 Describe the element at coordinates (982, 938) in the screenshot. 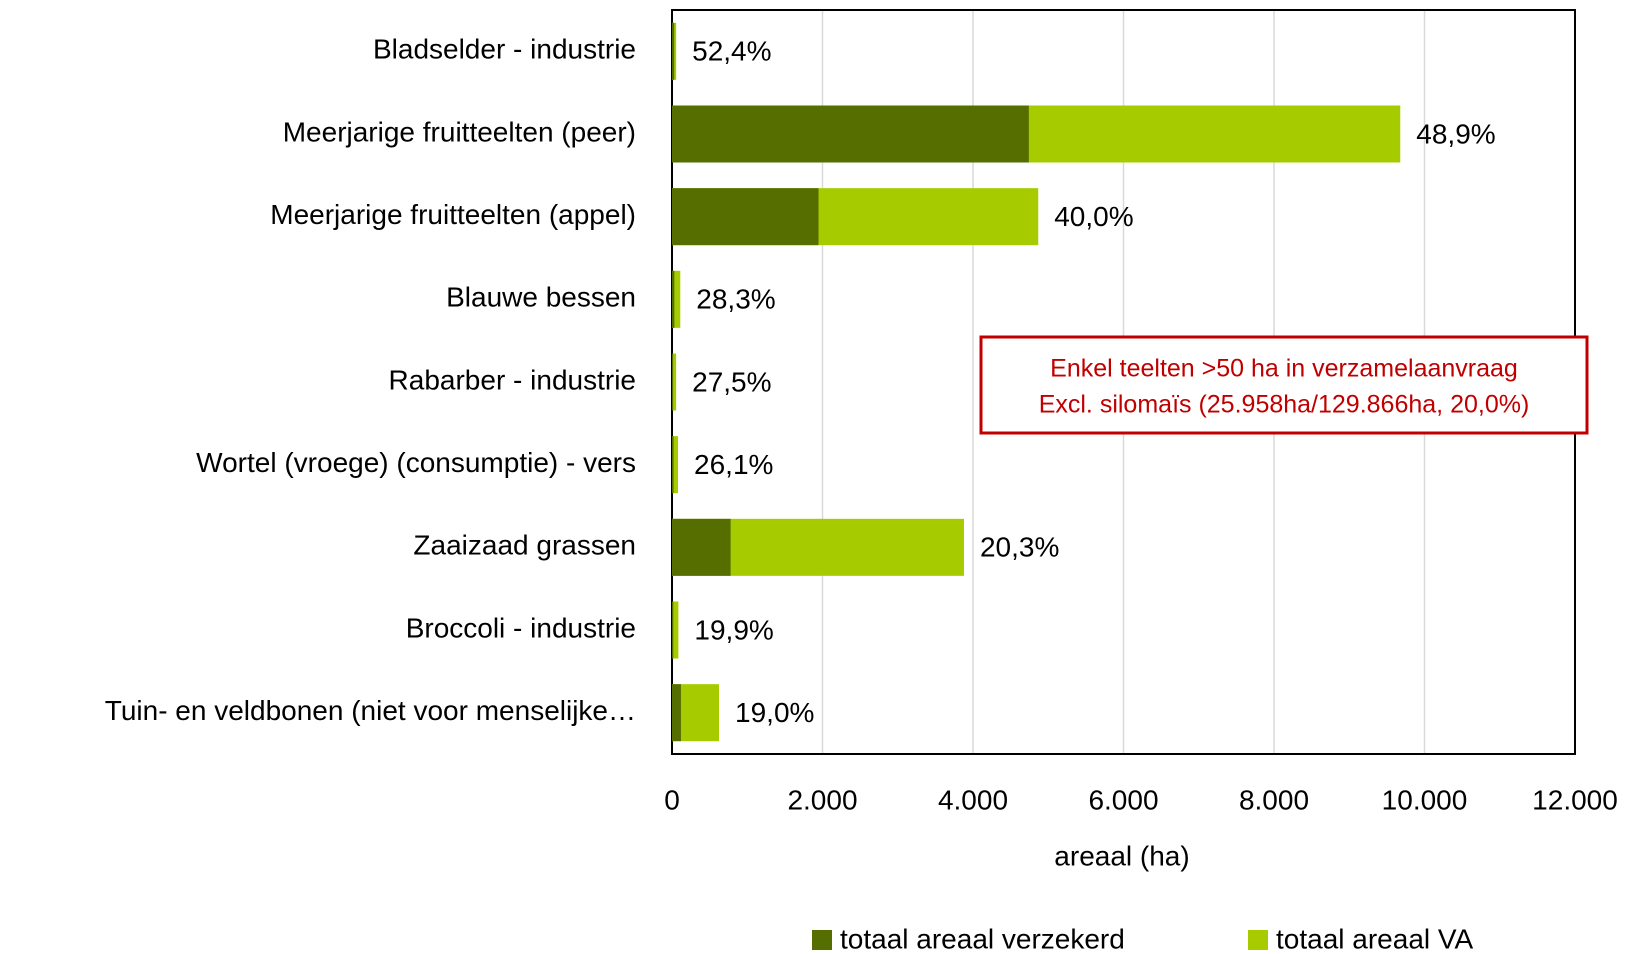

I see `legend-label: totaal areaal verzekerd` at that location.